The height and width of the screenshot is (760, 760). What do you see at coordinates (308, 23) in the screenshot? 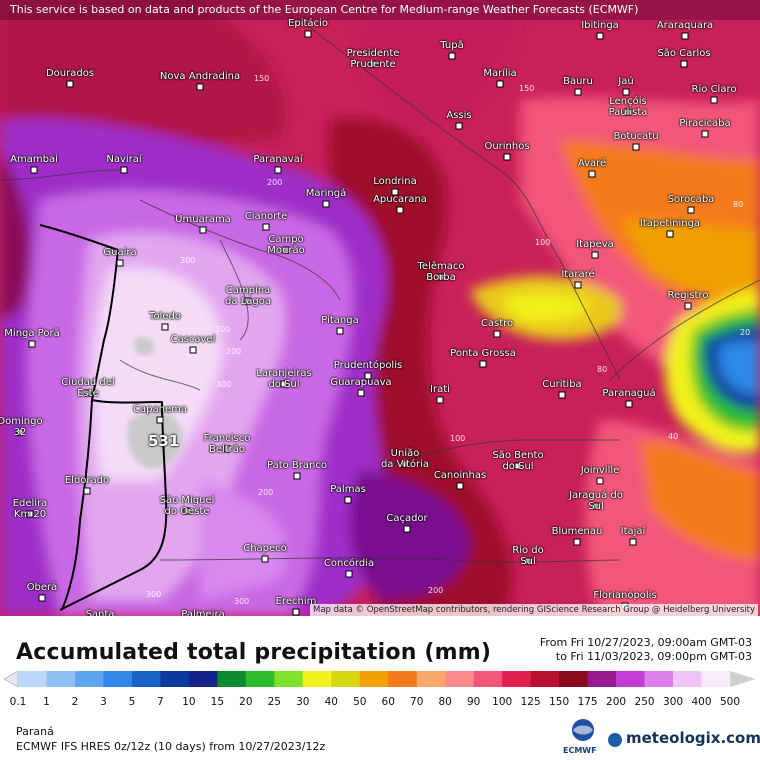
I see `city-label: Epitácio` at bounding box center [308, 23].